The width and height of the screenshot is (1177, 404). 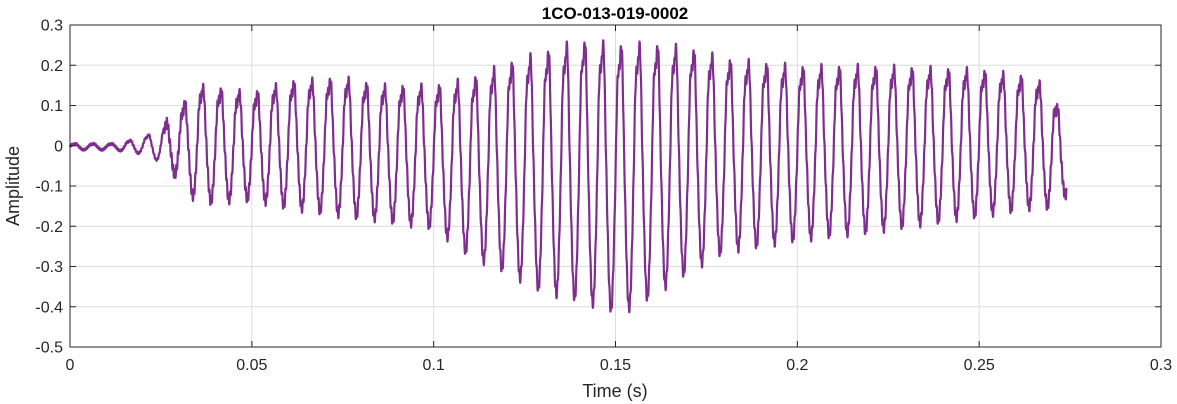 What do you see at coordinates (49, 227) in the screenshot?
I see `y-tick-label: -0.2` at bounding box center [49, 227].